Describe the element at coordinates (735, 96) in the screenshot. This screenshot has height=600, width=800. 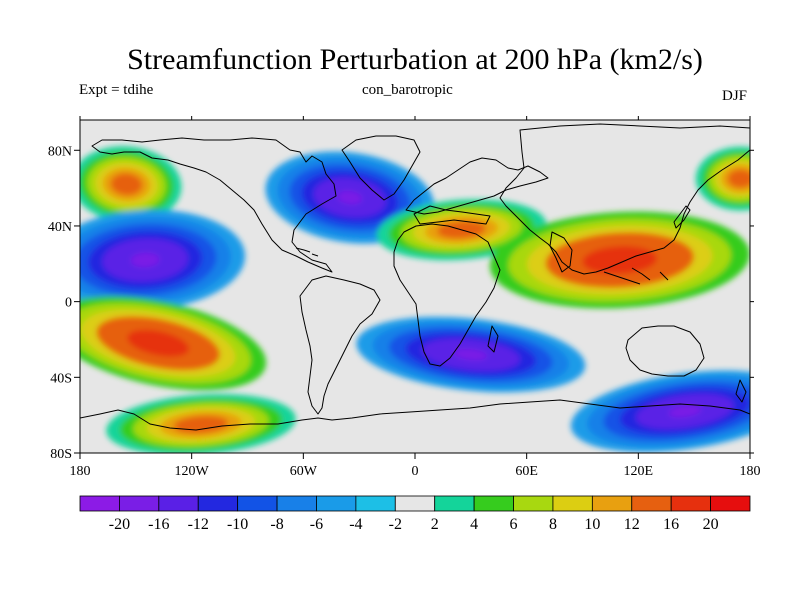
I see `season-label: DJF` at that location.